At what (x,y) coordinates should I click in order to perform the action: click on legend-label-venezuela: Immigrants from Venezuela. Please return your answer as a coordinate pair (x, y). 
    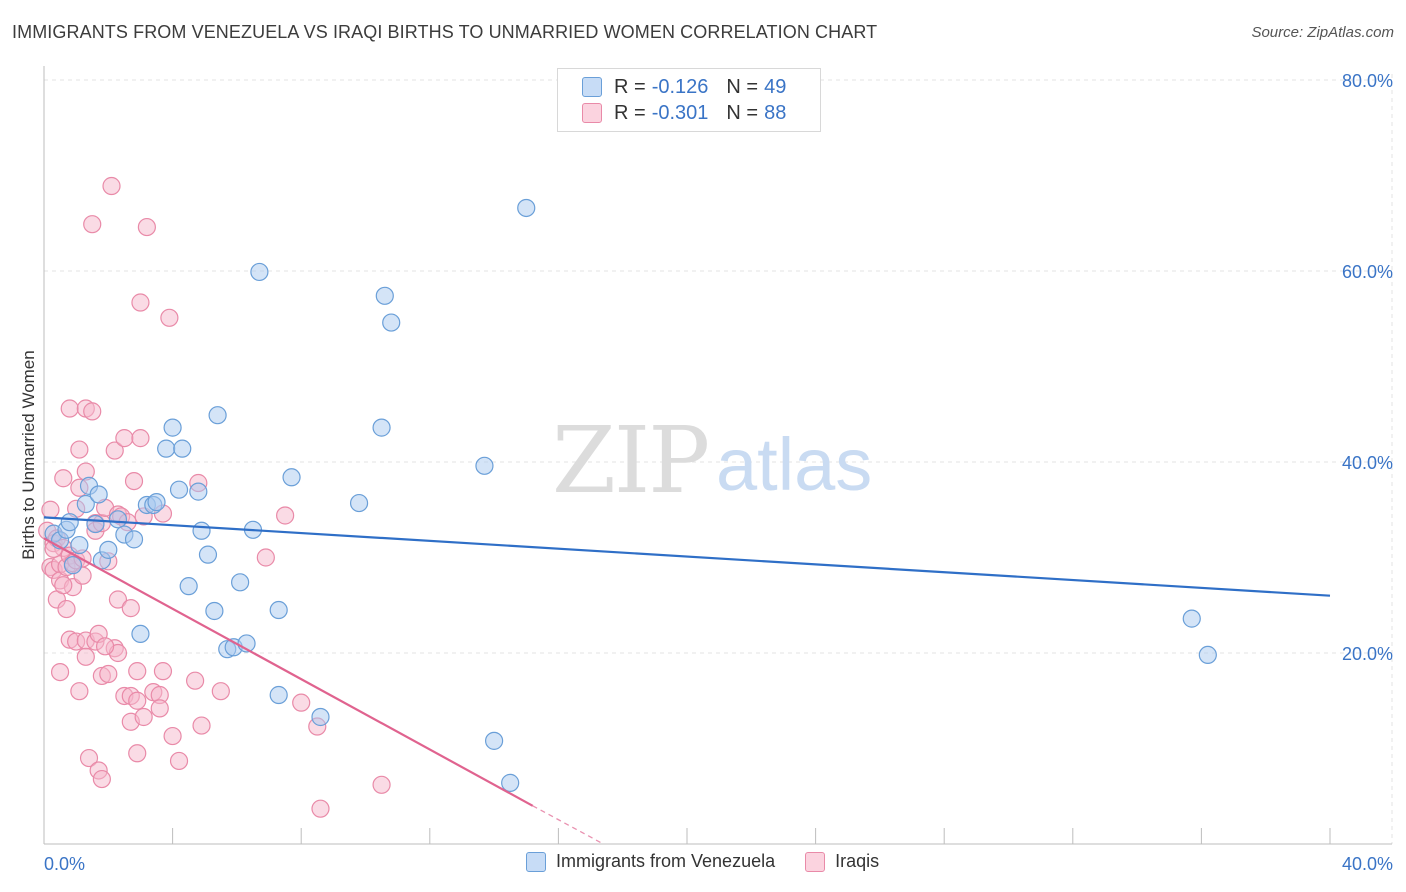
    Looking at the image, I should click on (666, 861).